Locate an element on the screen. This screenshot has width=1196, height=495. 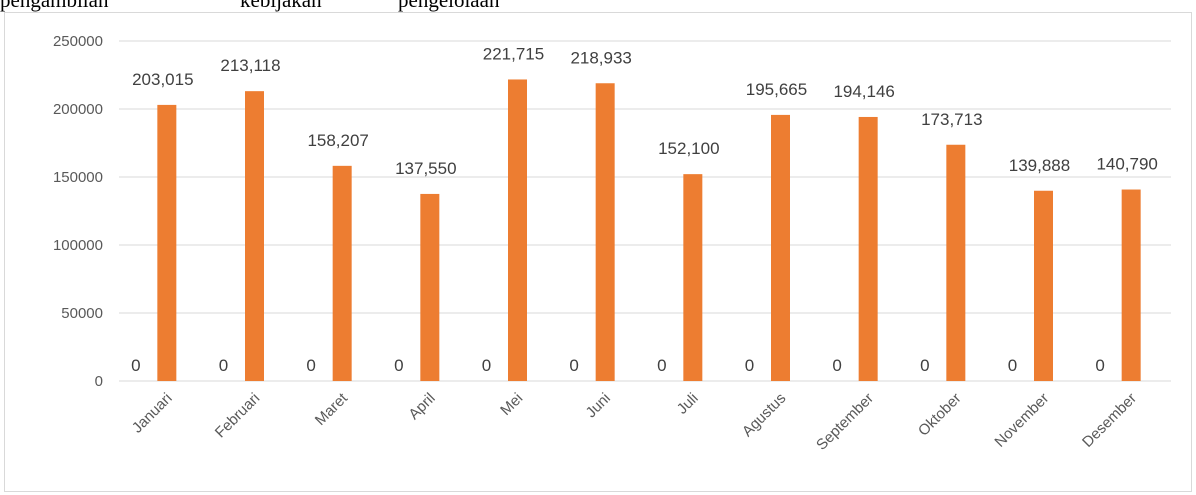
data-label-series2: 137,550 is located at coordinates (425, 168).